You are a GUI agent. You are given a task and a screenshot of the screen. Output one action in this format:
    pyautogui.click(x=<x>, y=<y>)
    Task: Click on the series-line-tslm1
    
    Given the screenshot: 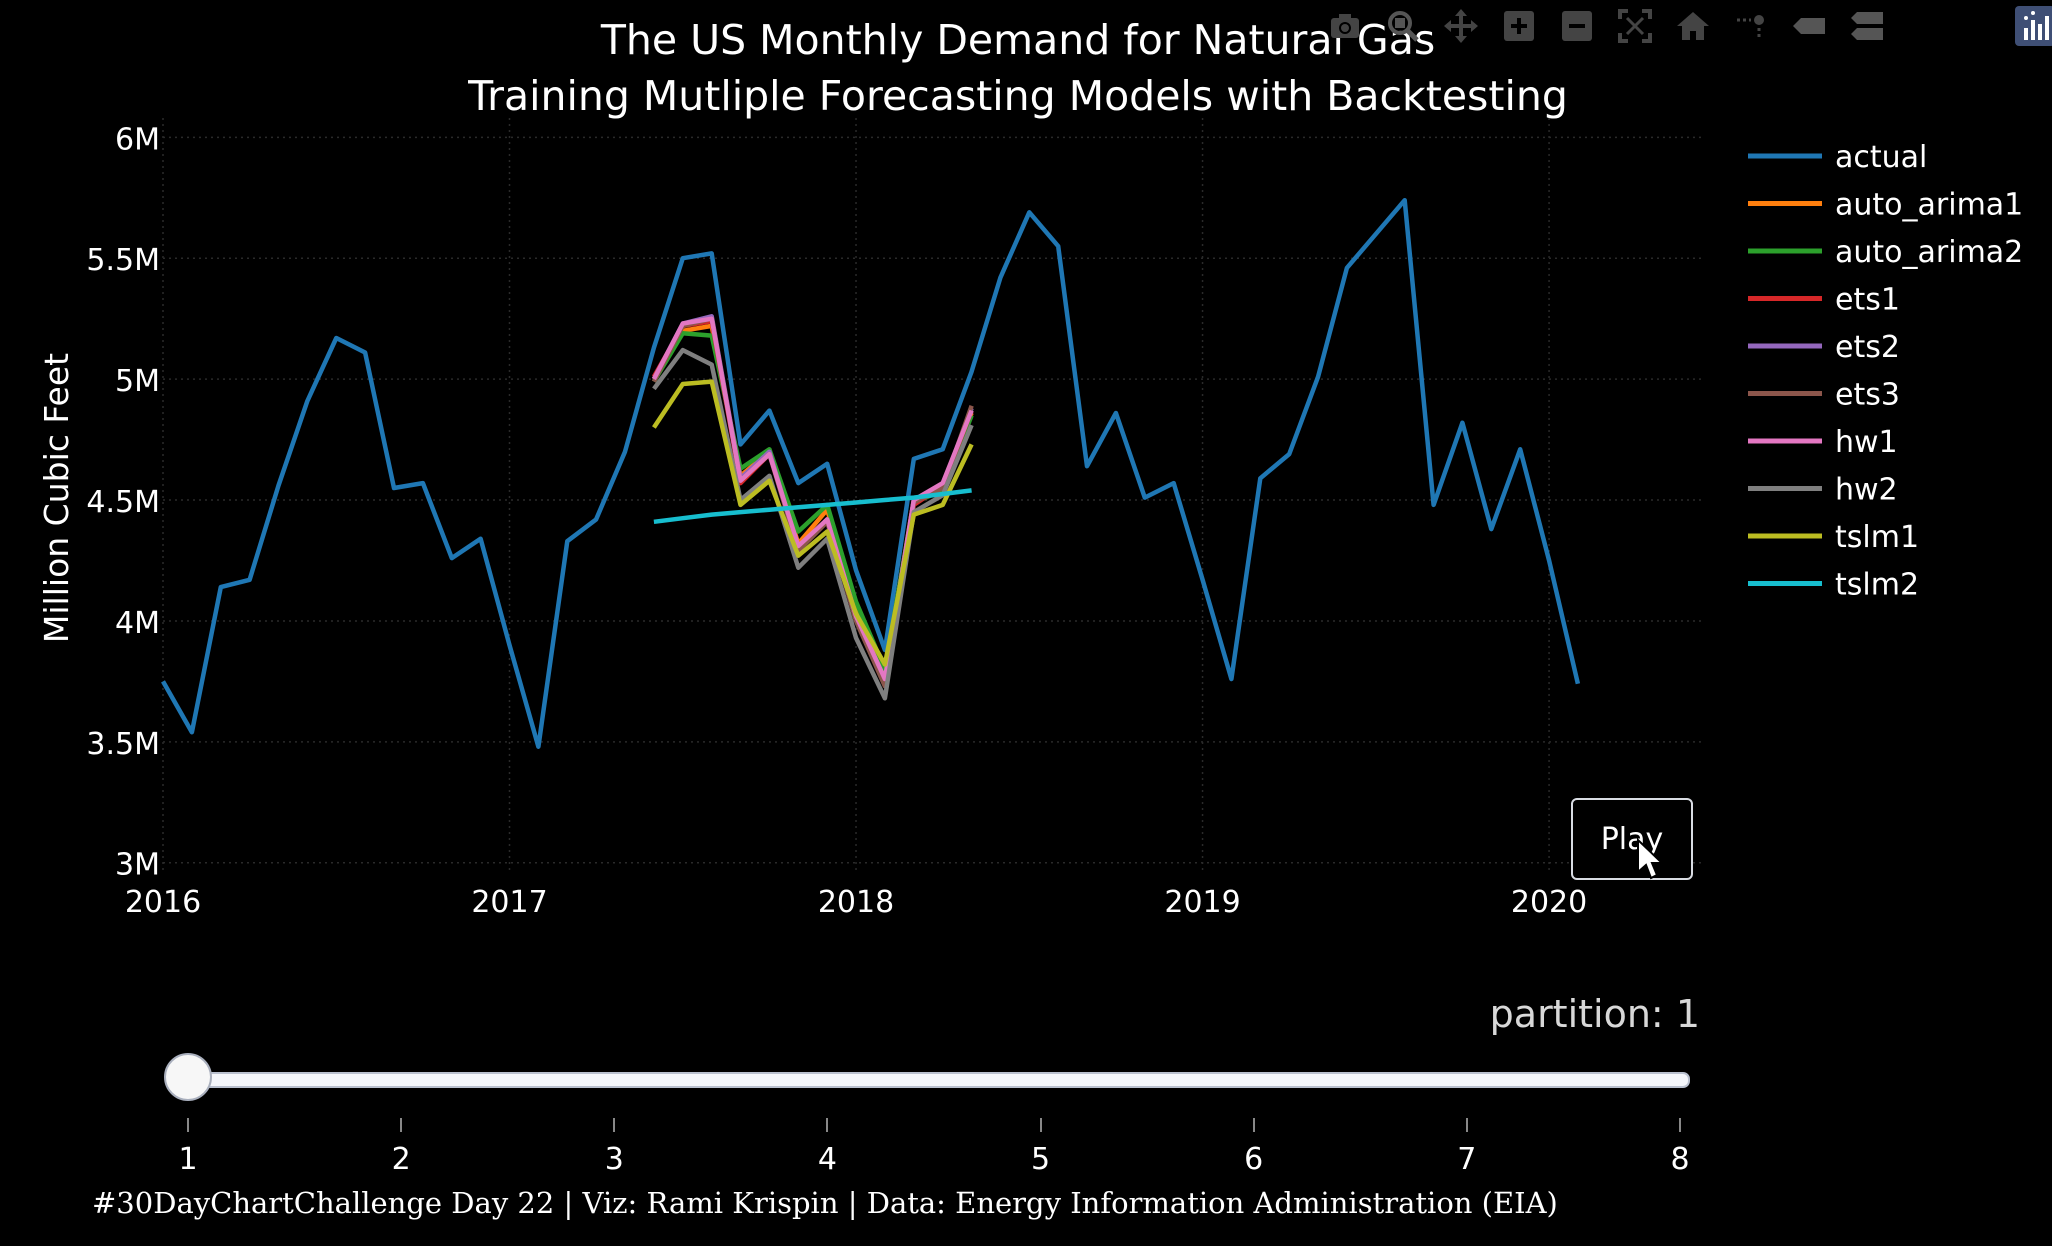 What is the action you would take?
    pyautogui.click(x=813, y=523)
    